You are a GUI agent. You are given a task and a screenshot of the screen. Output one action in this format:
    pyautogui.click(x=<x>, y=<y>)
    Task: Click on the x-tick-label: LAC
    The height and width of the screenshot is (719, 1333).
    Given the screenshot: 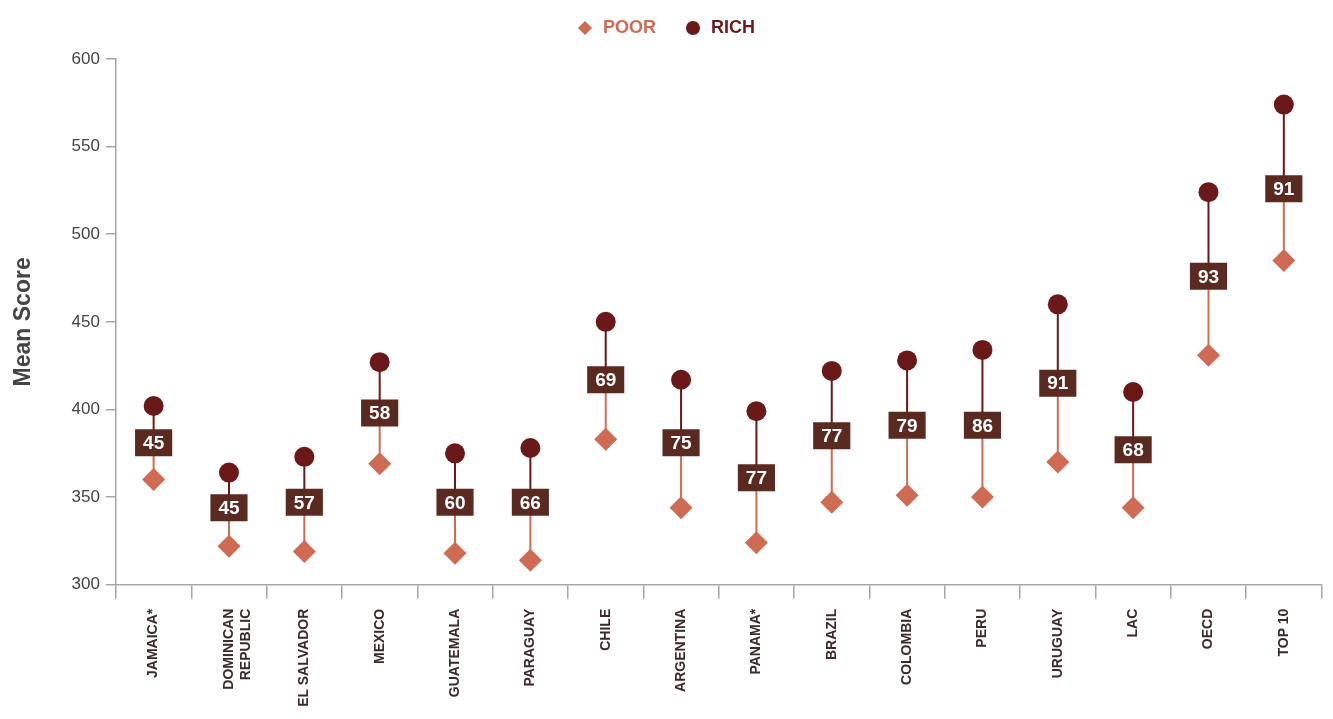 What is the action you would take?
    pyautogui.click(x=1131, y=623)
    